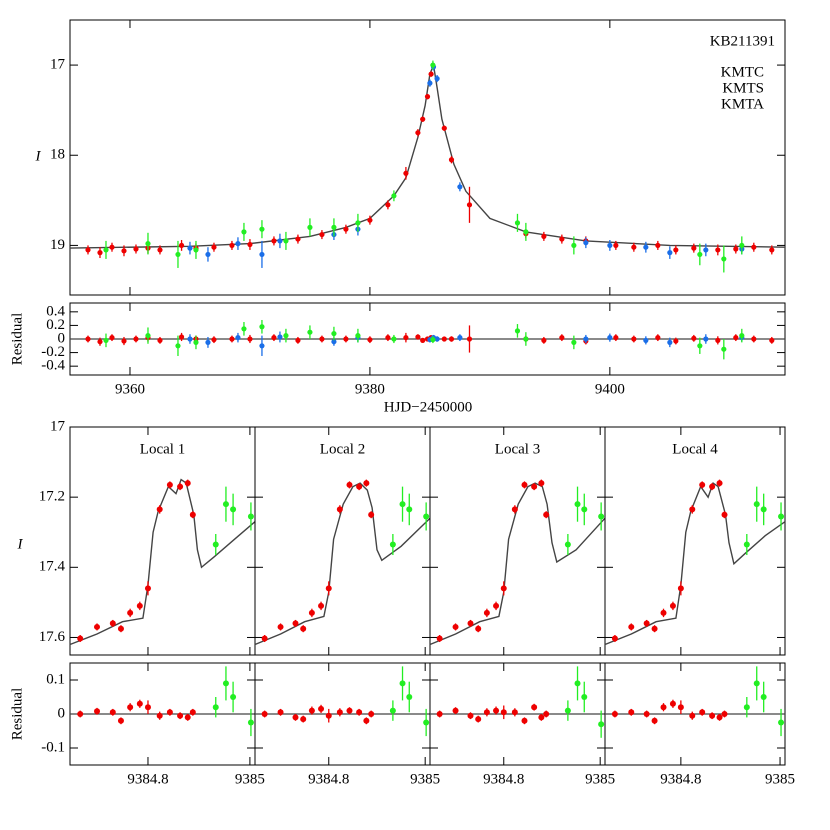 The image size is (830, 830). What do you see at coordinates (62, 713) in the screenshot?
I see `y-tick-label: 0` at bounding box center [62, 713].